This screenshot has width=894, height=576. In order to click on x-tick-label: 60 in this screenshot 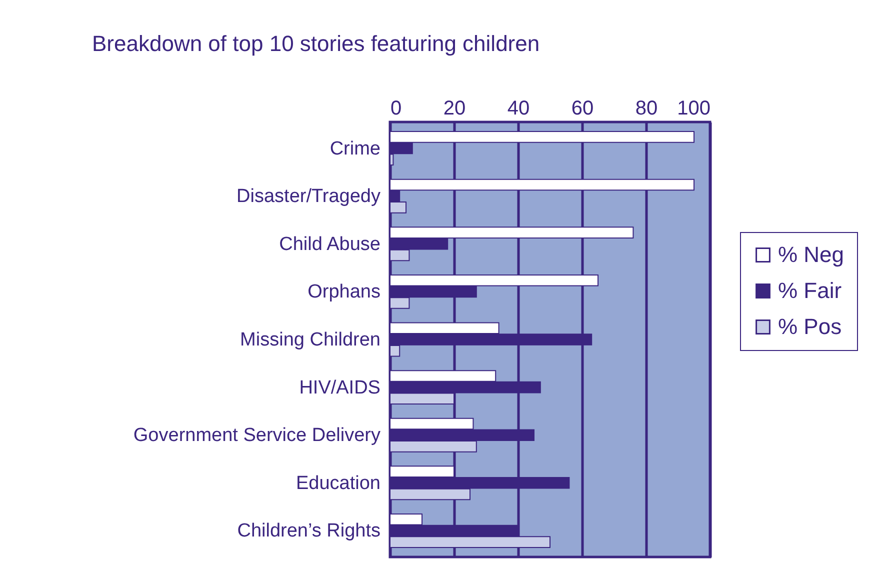, I will do `click(582, 109)`.